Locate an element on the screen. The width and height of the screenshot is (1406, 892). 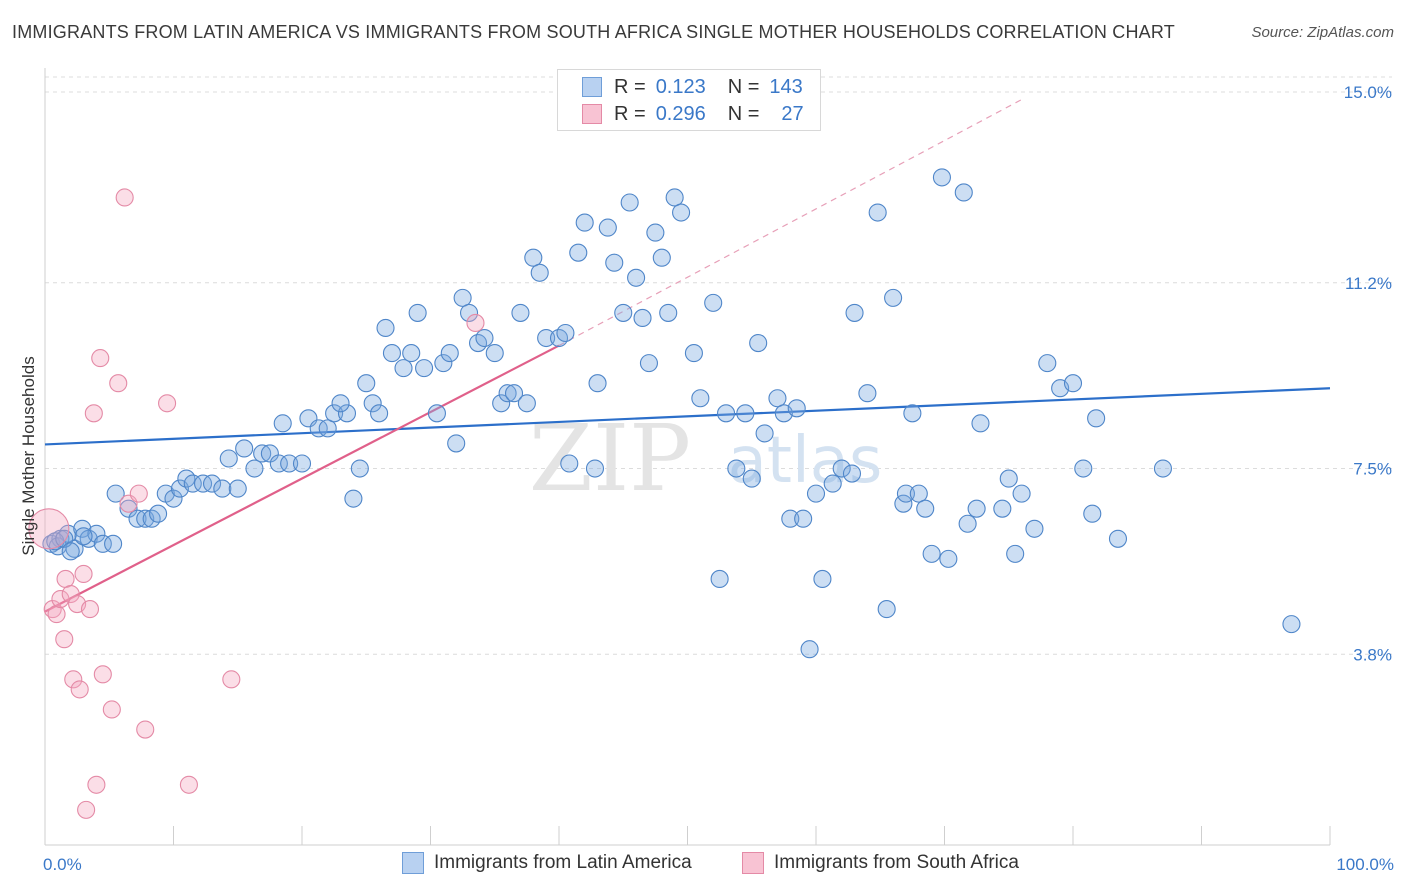
n-value: 27 is located at coordinates (792, 113).